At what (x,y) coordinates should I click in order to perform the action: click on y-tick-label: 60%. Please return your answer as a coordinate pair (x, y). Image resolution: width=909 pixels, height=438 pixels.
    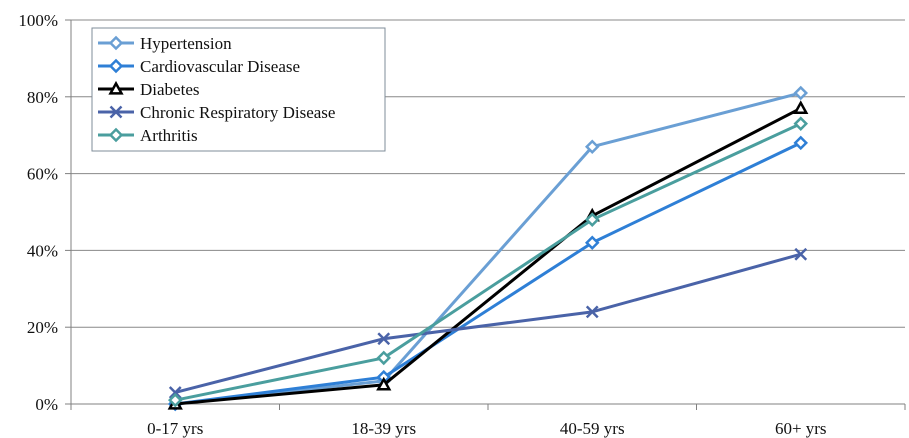
    Looking at the image, I should click on (42, 174).